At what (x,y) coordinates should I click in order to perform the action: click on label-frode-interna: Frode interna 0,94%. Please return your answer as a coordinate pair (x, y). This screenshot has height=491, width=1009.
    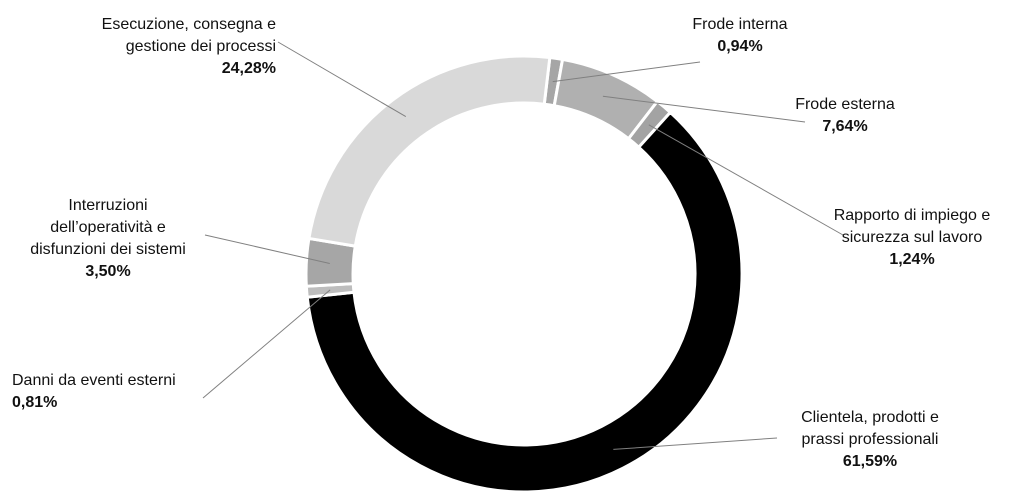
    Looking at the image, I should click on (740, 36).